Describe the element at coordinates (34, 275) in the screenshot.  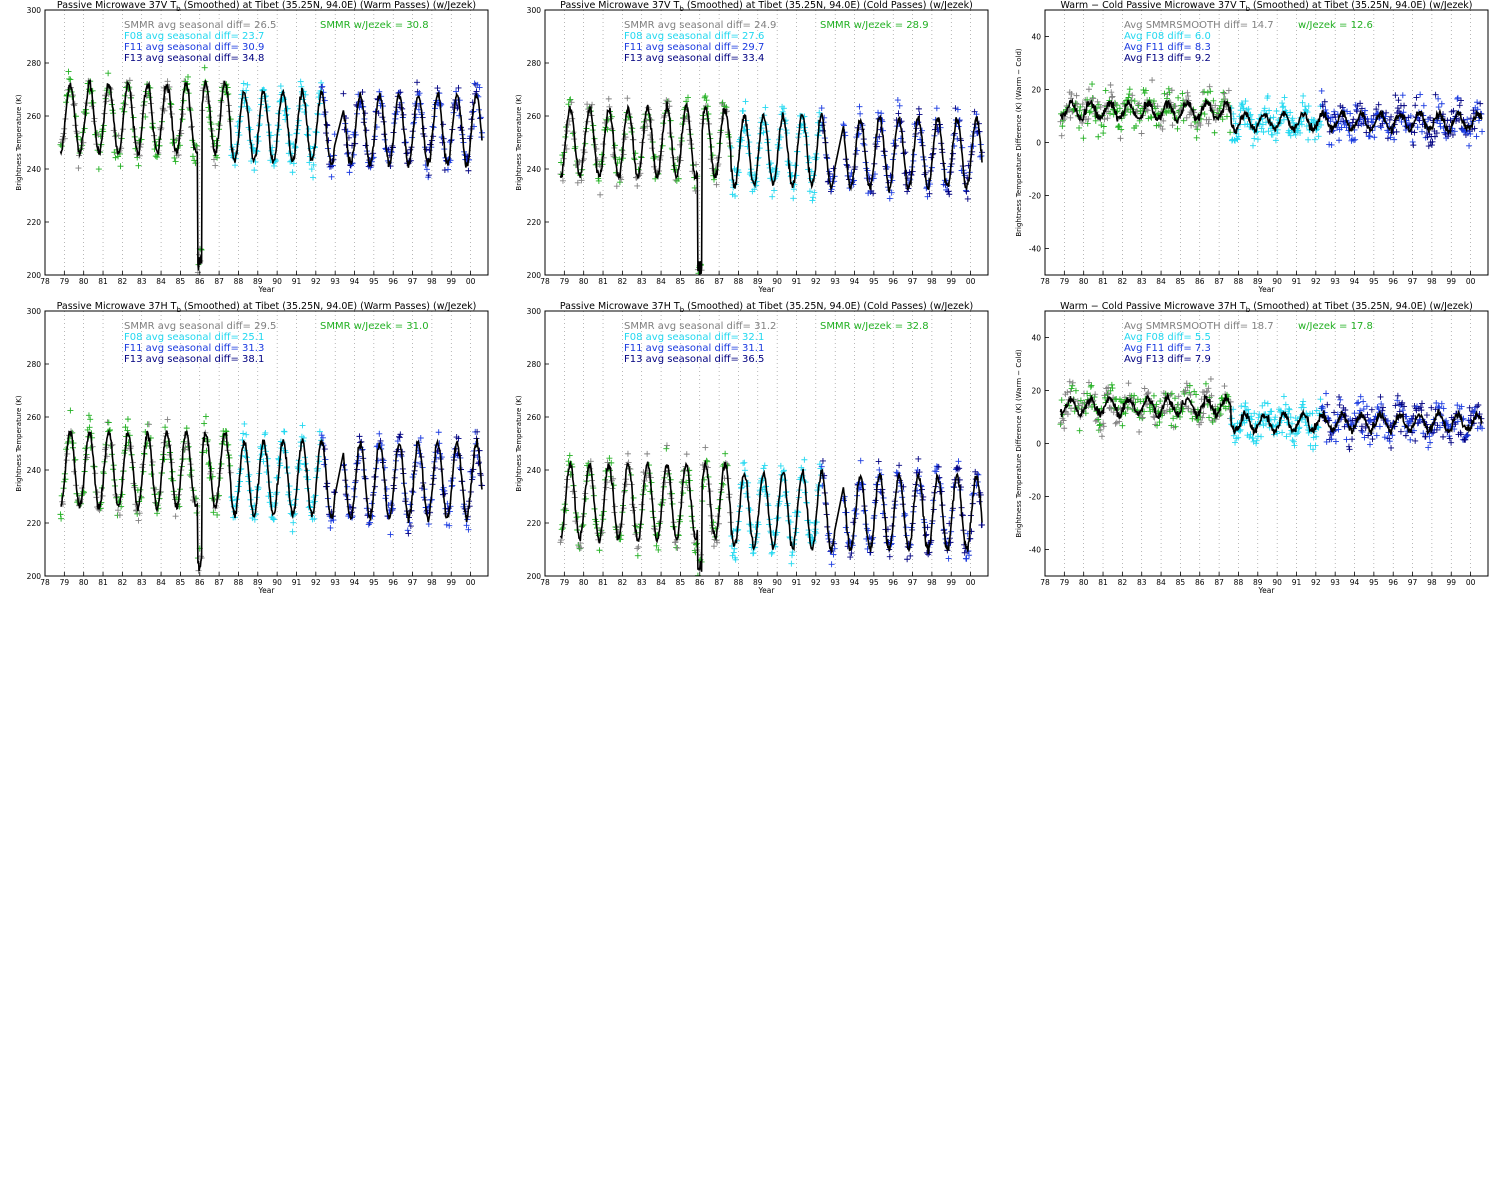
I see `y-tick-label: 200` at that location.